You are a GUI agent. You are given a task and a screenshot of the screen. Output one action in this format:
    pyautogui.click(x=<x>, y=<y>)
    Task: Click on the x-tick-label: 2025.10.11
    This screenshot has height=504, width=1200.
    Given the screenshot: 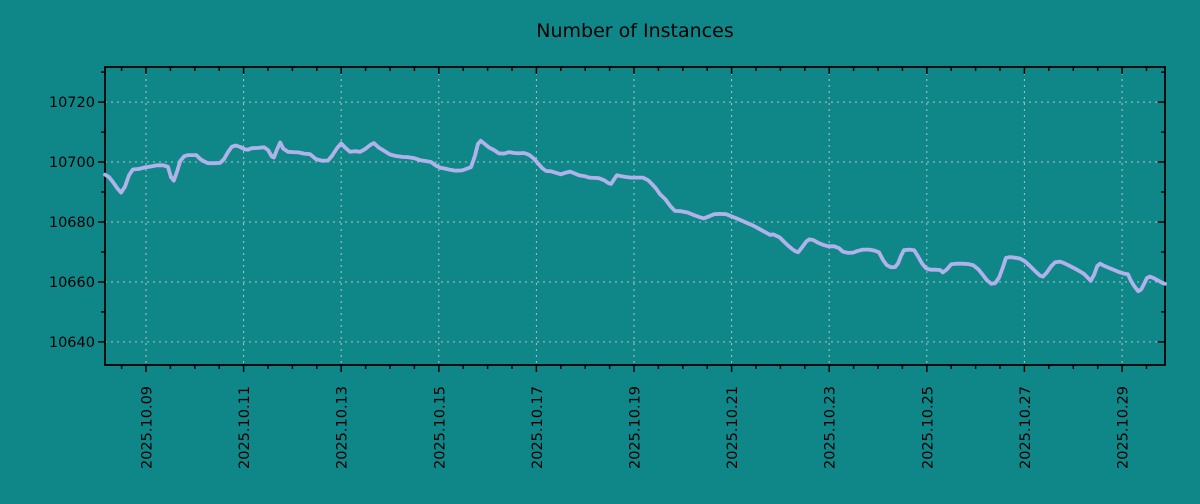 What is the action you would take?
    pyautogui.click(x=245, y=427)
    